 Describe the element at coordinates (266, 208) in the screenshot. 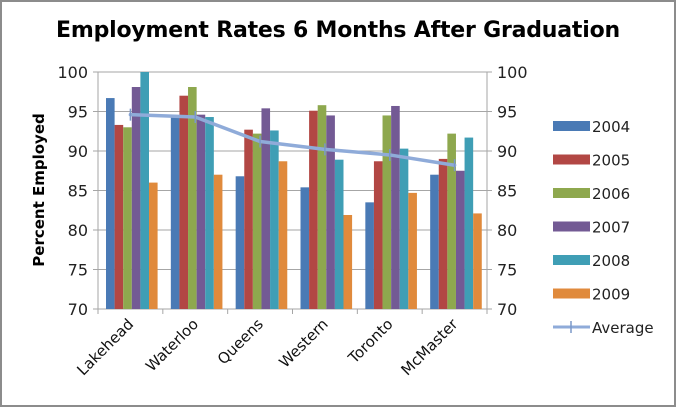

I see `bar-2007-queens` at that location.